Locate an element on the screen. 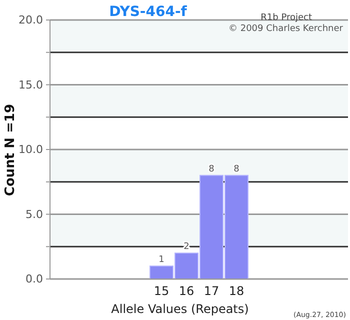  annotation: © 2009 Charles Kerchner is located at coordinates (286, 29).